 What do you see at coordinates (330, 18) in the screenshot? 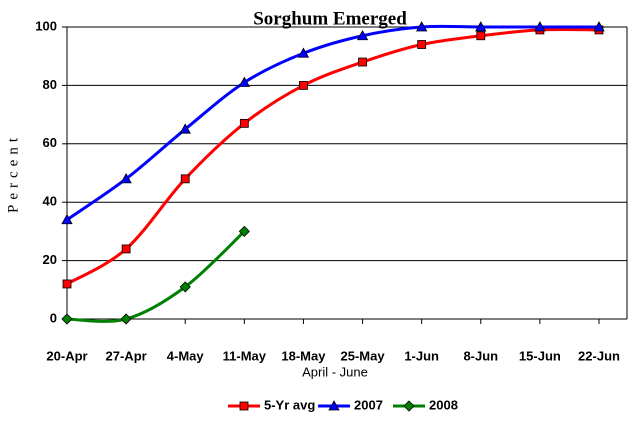
I see `chart-title: Sorghum Emerged` at bounding box center [330, 18].